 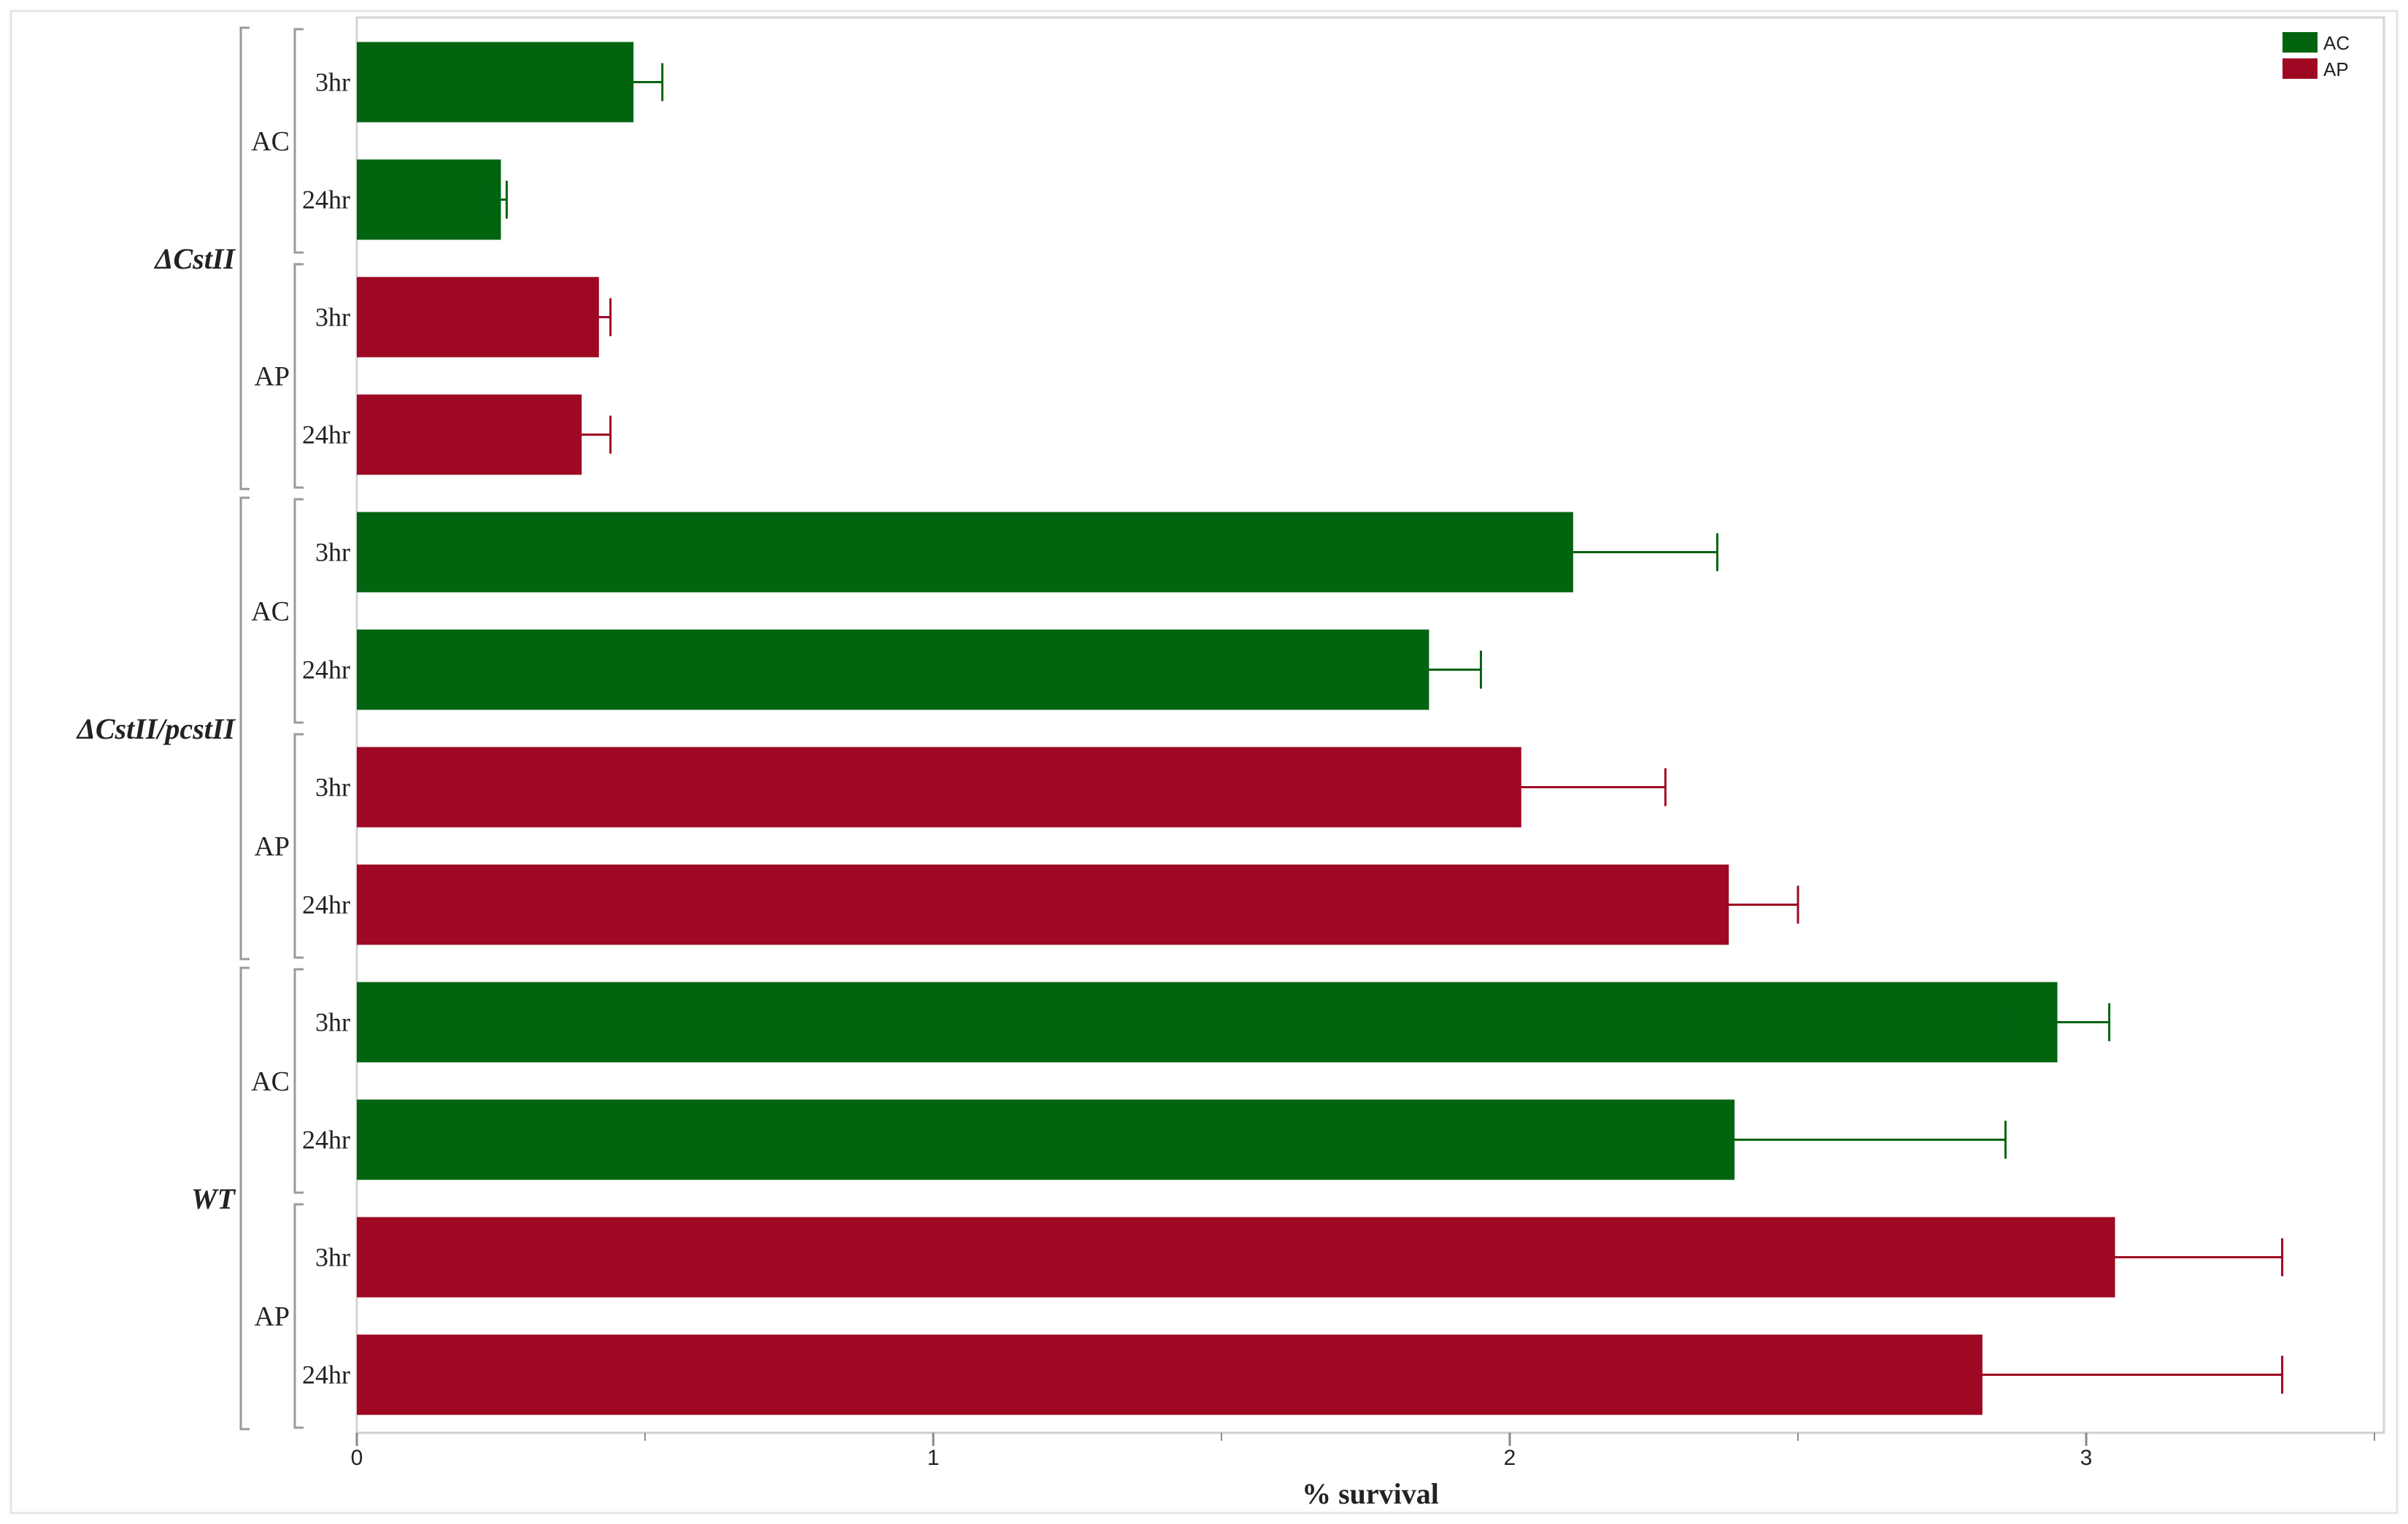 I want to click on x-tick-label: 2, so click(x=1510, y=1458).